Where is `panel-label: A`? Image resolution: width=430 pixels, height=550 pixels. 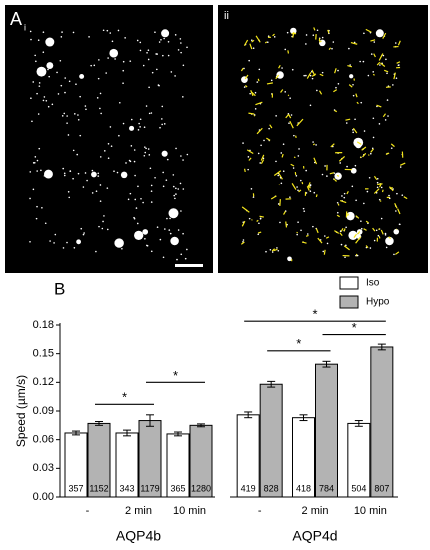 panel-label: A is located at coordinates (16, 19).